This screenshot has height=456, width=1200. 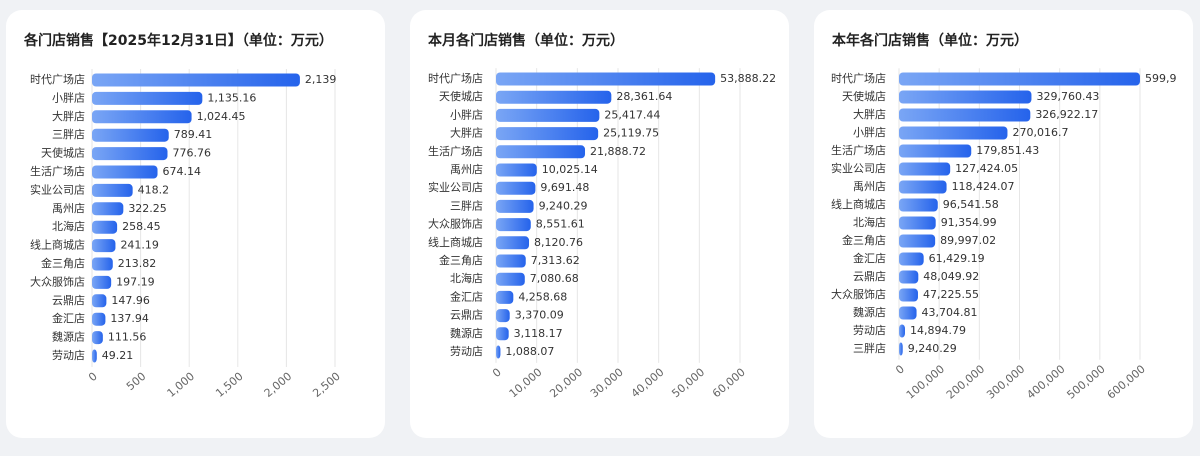 What do you see at coordinates (117, 355) in the screenshot?
I see `value-label: 49.21` at bounding box center [117, 355].